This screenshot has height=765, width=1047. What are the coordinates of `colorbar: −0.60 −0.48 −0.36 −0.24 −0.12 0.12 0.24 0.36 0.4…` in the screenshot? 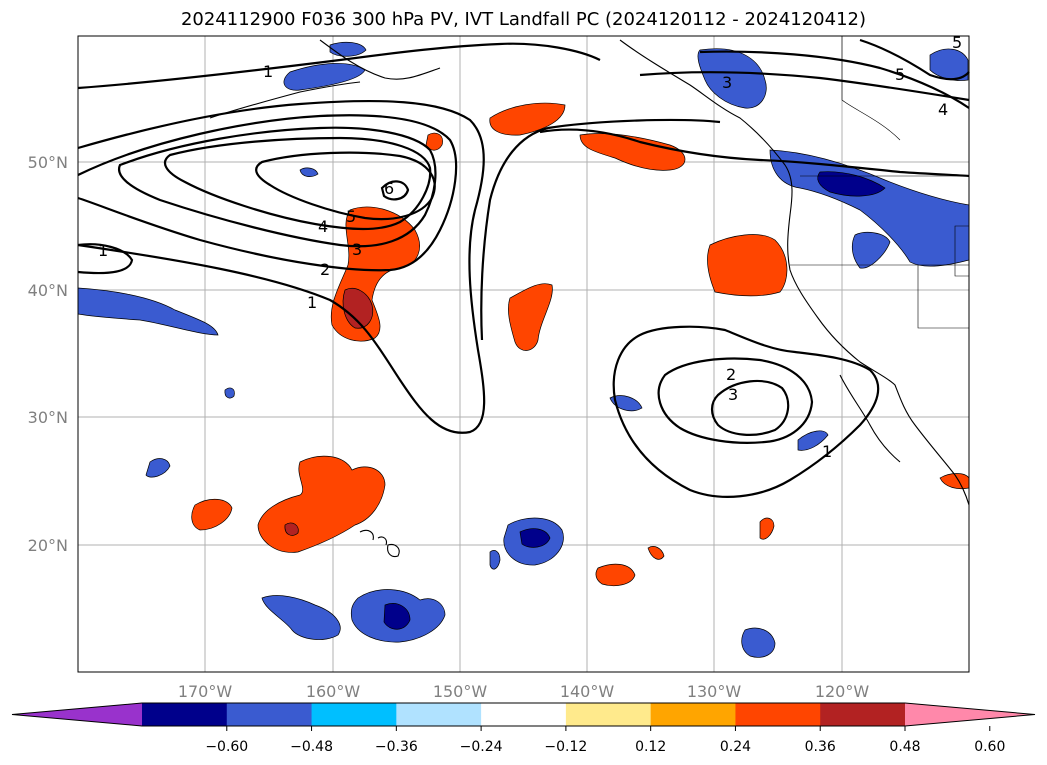 It's located at (523, 728).